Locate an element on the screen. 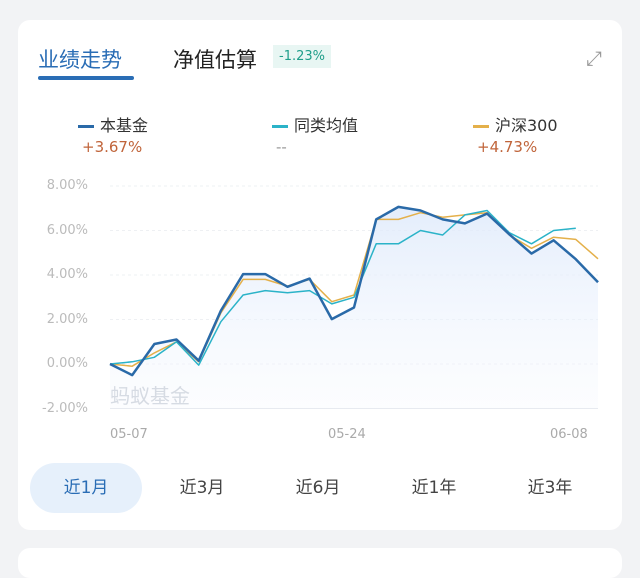 This screenshot has height=578, width=640. legend-value: +4.73% is located at coordinates (507, 147).